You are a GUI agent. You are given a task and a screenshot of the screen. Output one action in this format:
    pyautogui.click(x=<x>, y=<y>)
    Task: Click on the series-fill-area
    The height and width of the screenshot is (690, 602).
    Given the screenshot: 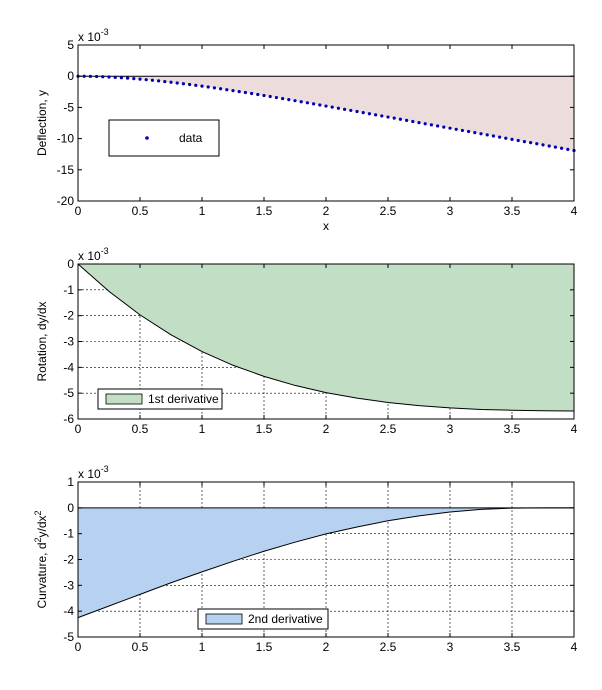 What is the action you would take?
    pyautogui.click(x=326, y=562)
    